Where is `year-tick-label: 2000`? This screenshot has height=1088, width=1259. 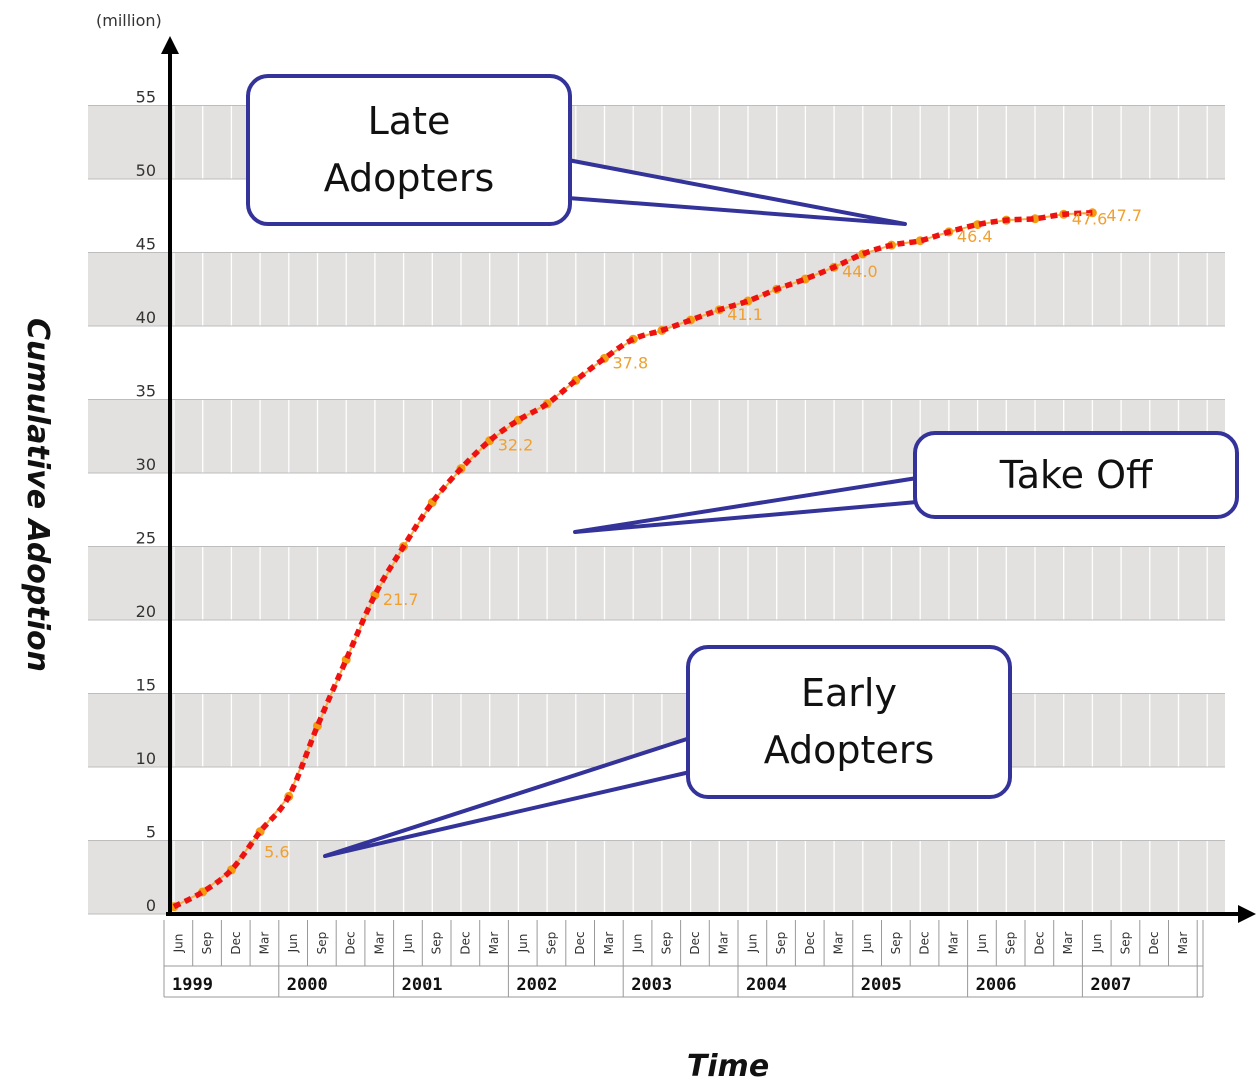 year-tick-label: 2000 is located at coordinates (307, 985).